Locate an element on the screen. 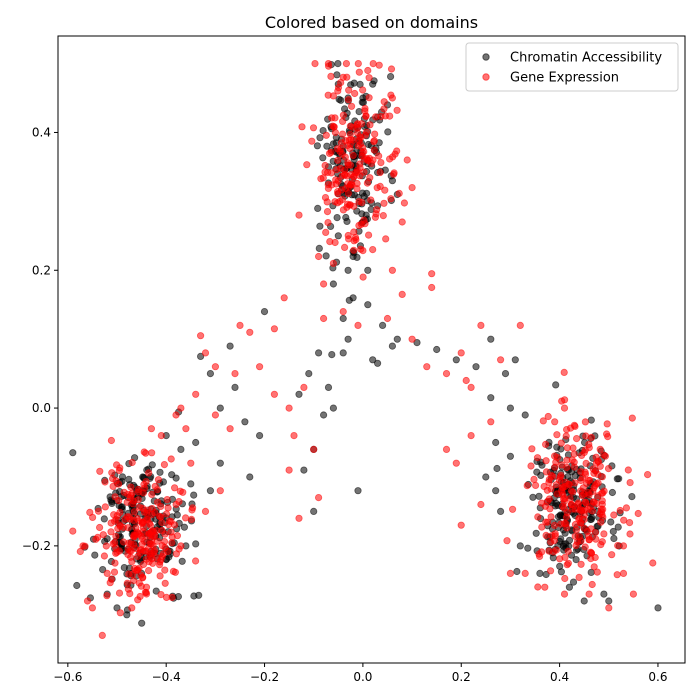 The height and width of the screenshot is (700, 700). legend-box is located at coordinates (572, 67).